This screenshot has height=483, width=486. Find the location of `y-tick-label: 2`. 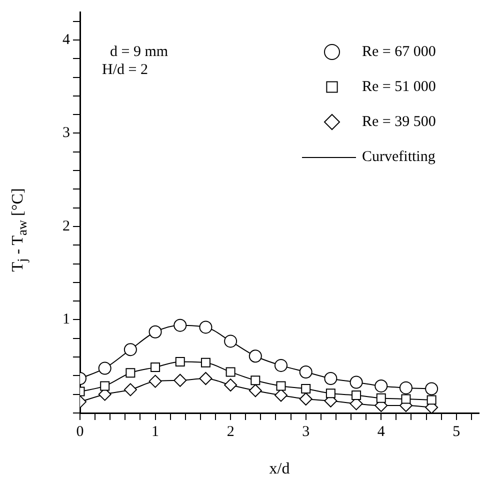

y-tick-label: 2 is located at coordinates (66, 226).